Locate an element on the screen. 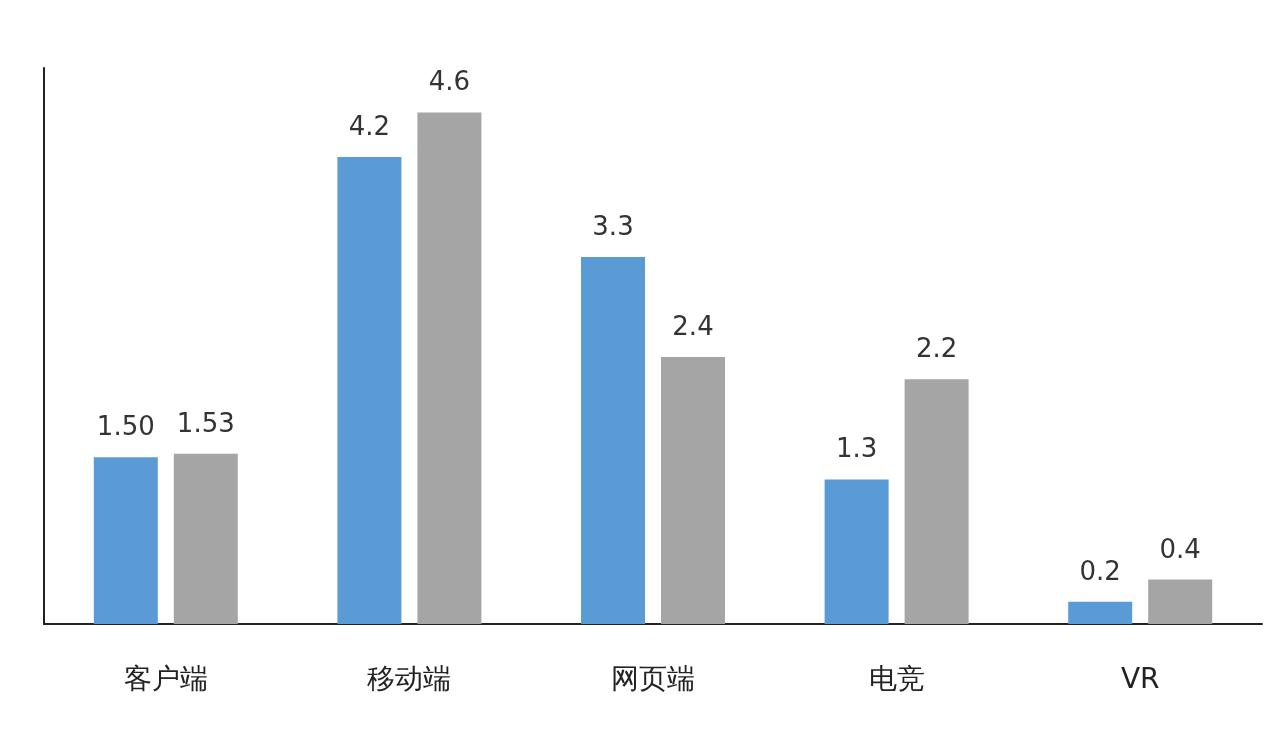 The width and height of the screenshot is (1280, 732). data-label: 0.2 is located at coordinates (1100, 570).